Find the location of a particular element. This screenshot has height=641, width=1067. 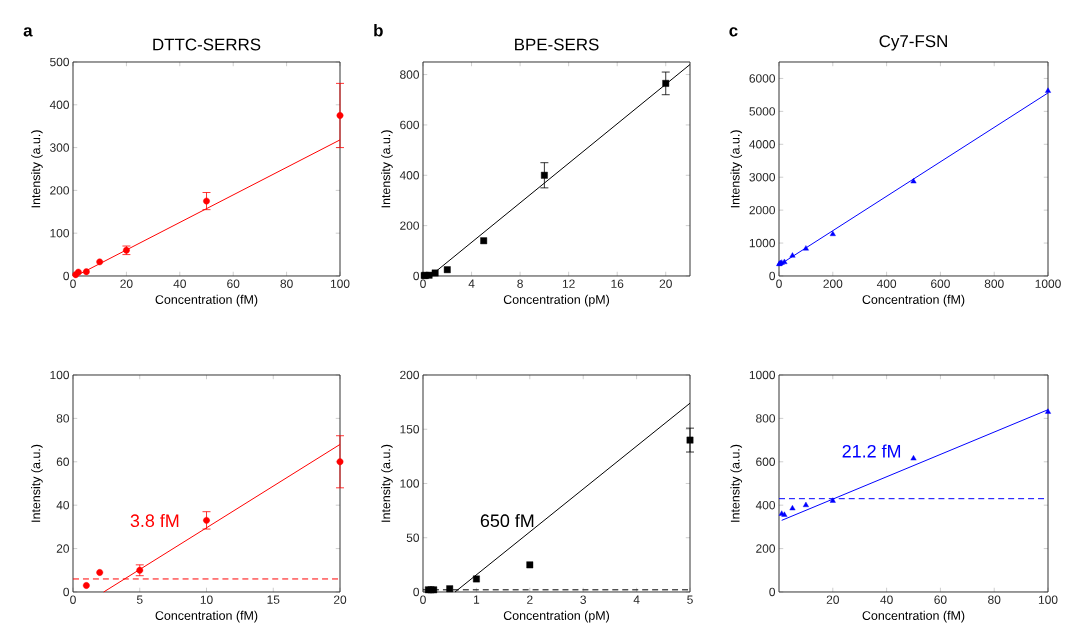

y-tick-label: 2000 is located at coordinates (762, 210).